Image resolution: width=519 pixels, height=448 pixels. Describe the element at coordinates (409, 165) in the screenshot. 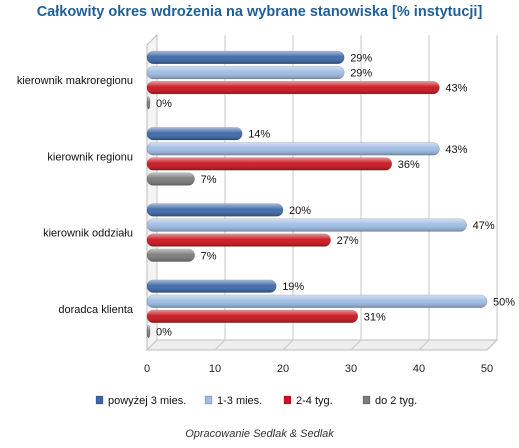

I see `data-label: 36%` at that location.